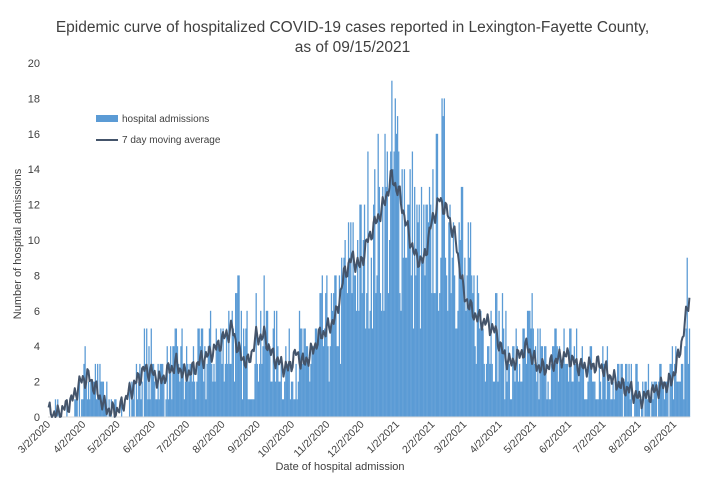  Describe the element at coordinates (34, 241) in the screenshot. I see `y-axis: 0 2 4 6 8 10 12 14 16 18 20` at that location.